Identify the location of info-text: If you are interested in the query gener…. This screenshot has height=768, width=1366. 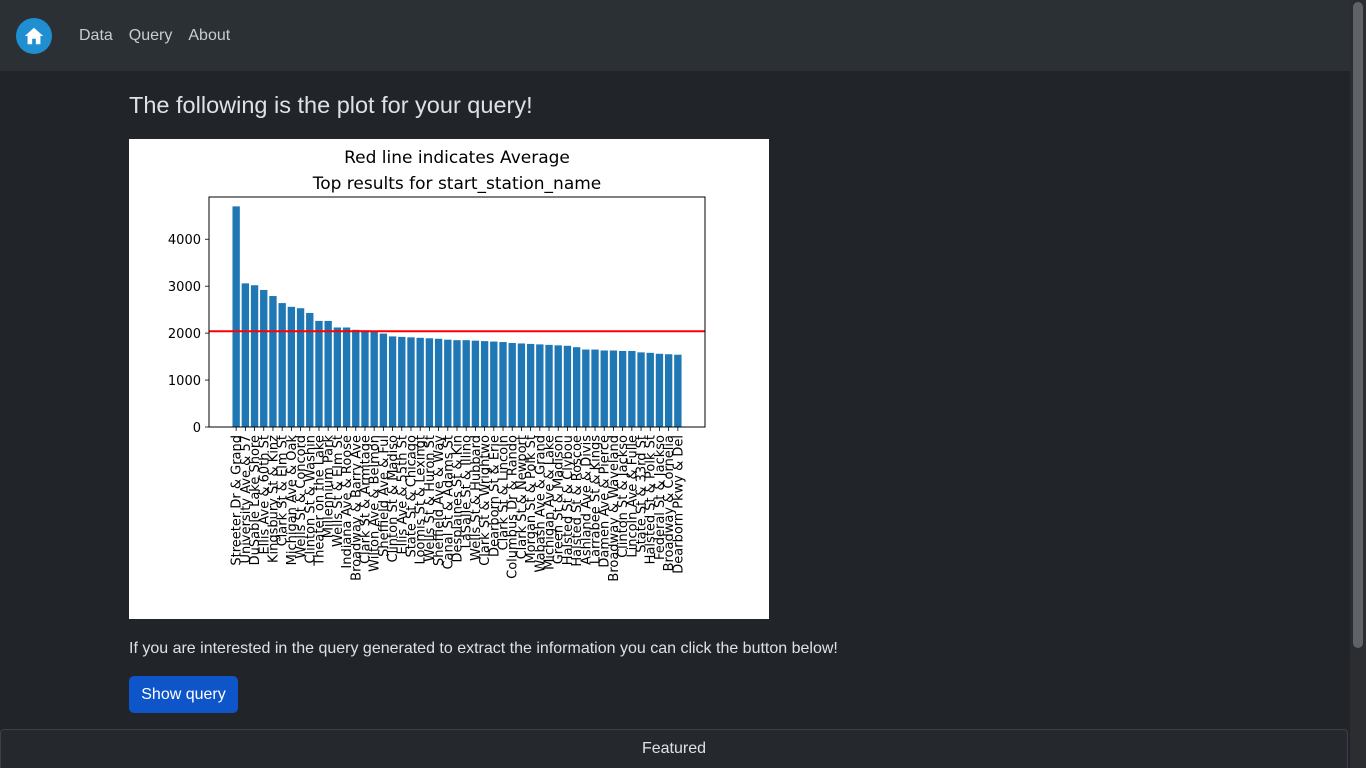
(483, 648).